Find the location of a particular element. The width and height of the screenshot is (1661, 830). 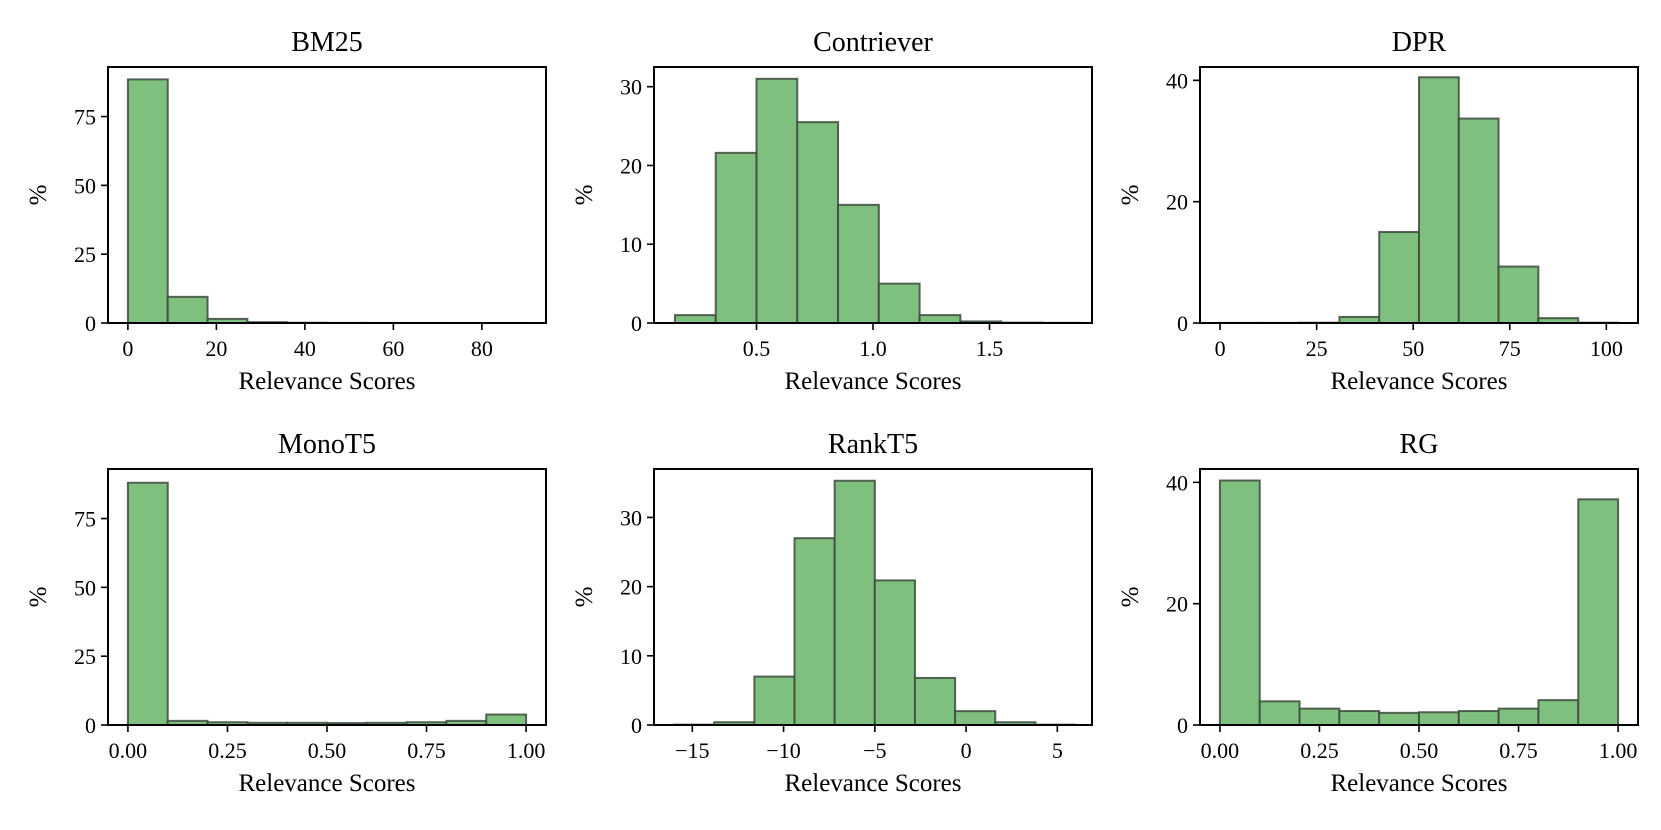

x-tick-label: 80 is located at coordinates (482, 348).